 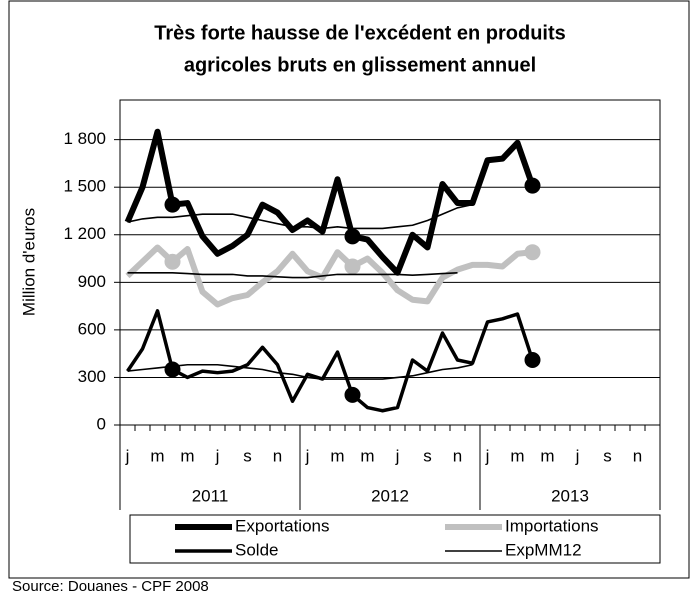 What do you see at coordinates (92, 376) in the screenshot?
I see `y-tick-label: 300` at bounding box center [92, 376].